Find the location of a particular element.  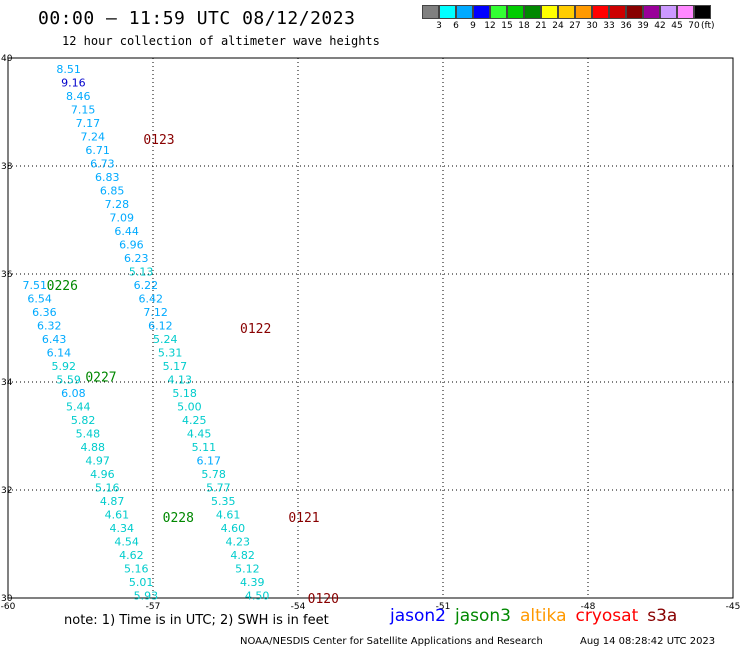

legend-label: 33 is located at coordinates (609, 26).